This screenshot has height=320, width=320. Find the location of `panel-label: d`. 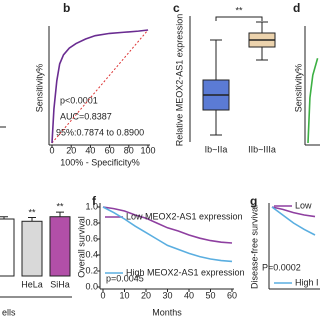

panel-label: d is located at coordinates (296, 8).